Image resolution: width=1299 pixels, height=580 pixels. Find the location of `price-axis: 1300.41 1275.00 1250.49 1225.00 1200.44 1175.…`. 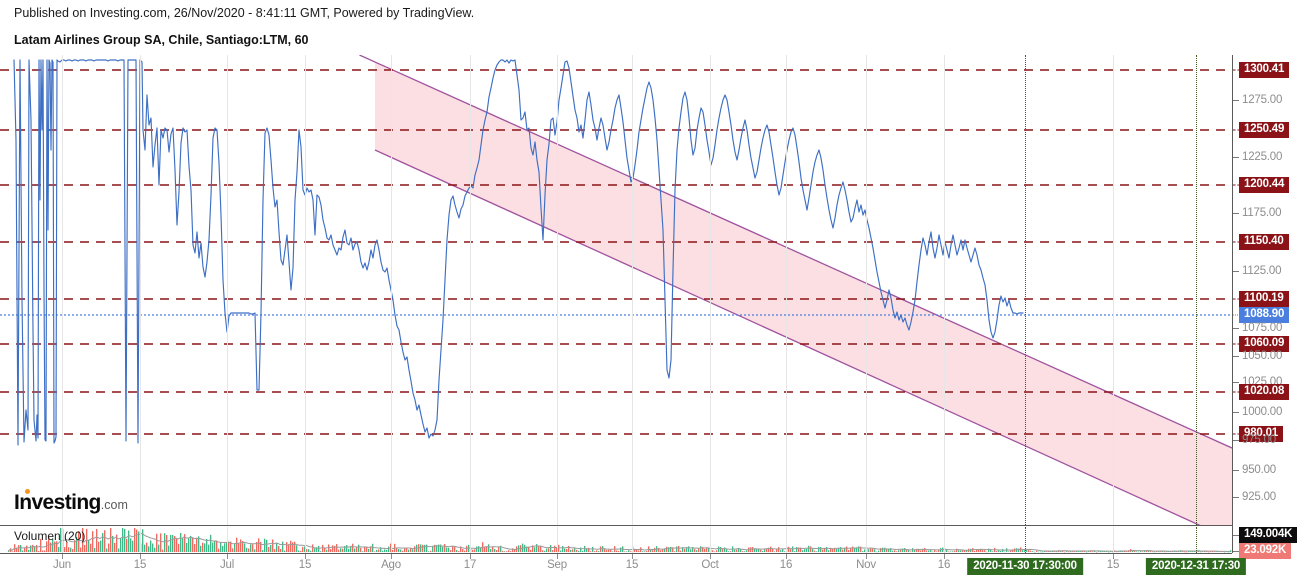

price-axis: 1300.41 1275.00 1250.49 1225.00 1200.44 1175.… is located at coordinates (1266, 307).